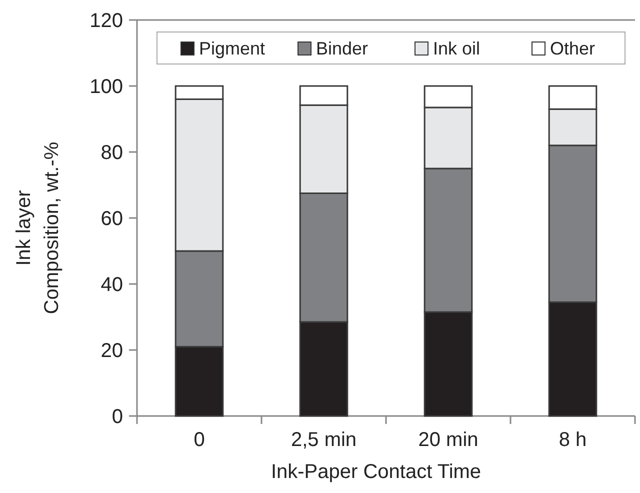 The width and height of the screenshot is (640, 493). I want to click on x-axis-title: Ink-Paper Contact Time, so click(376, 472).